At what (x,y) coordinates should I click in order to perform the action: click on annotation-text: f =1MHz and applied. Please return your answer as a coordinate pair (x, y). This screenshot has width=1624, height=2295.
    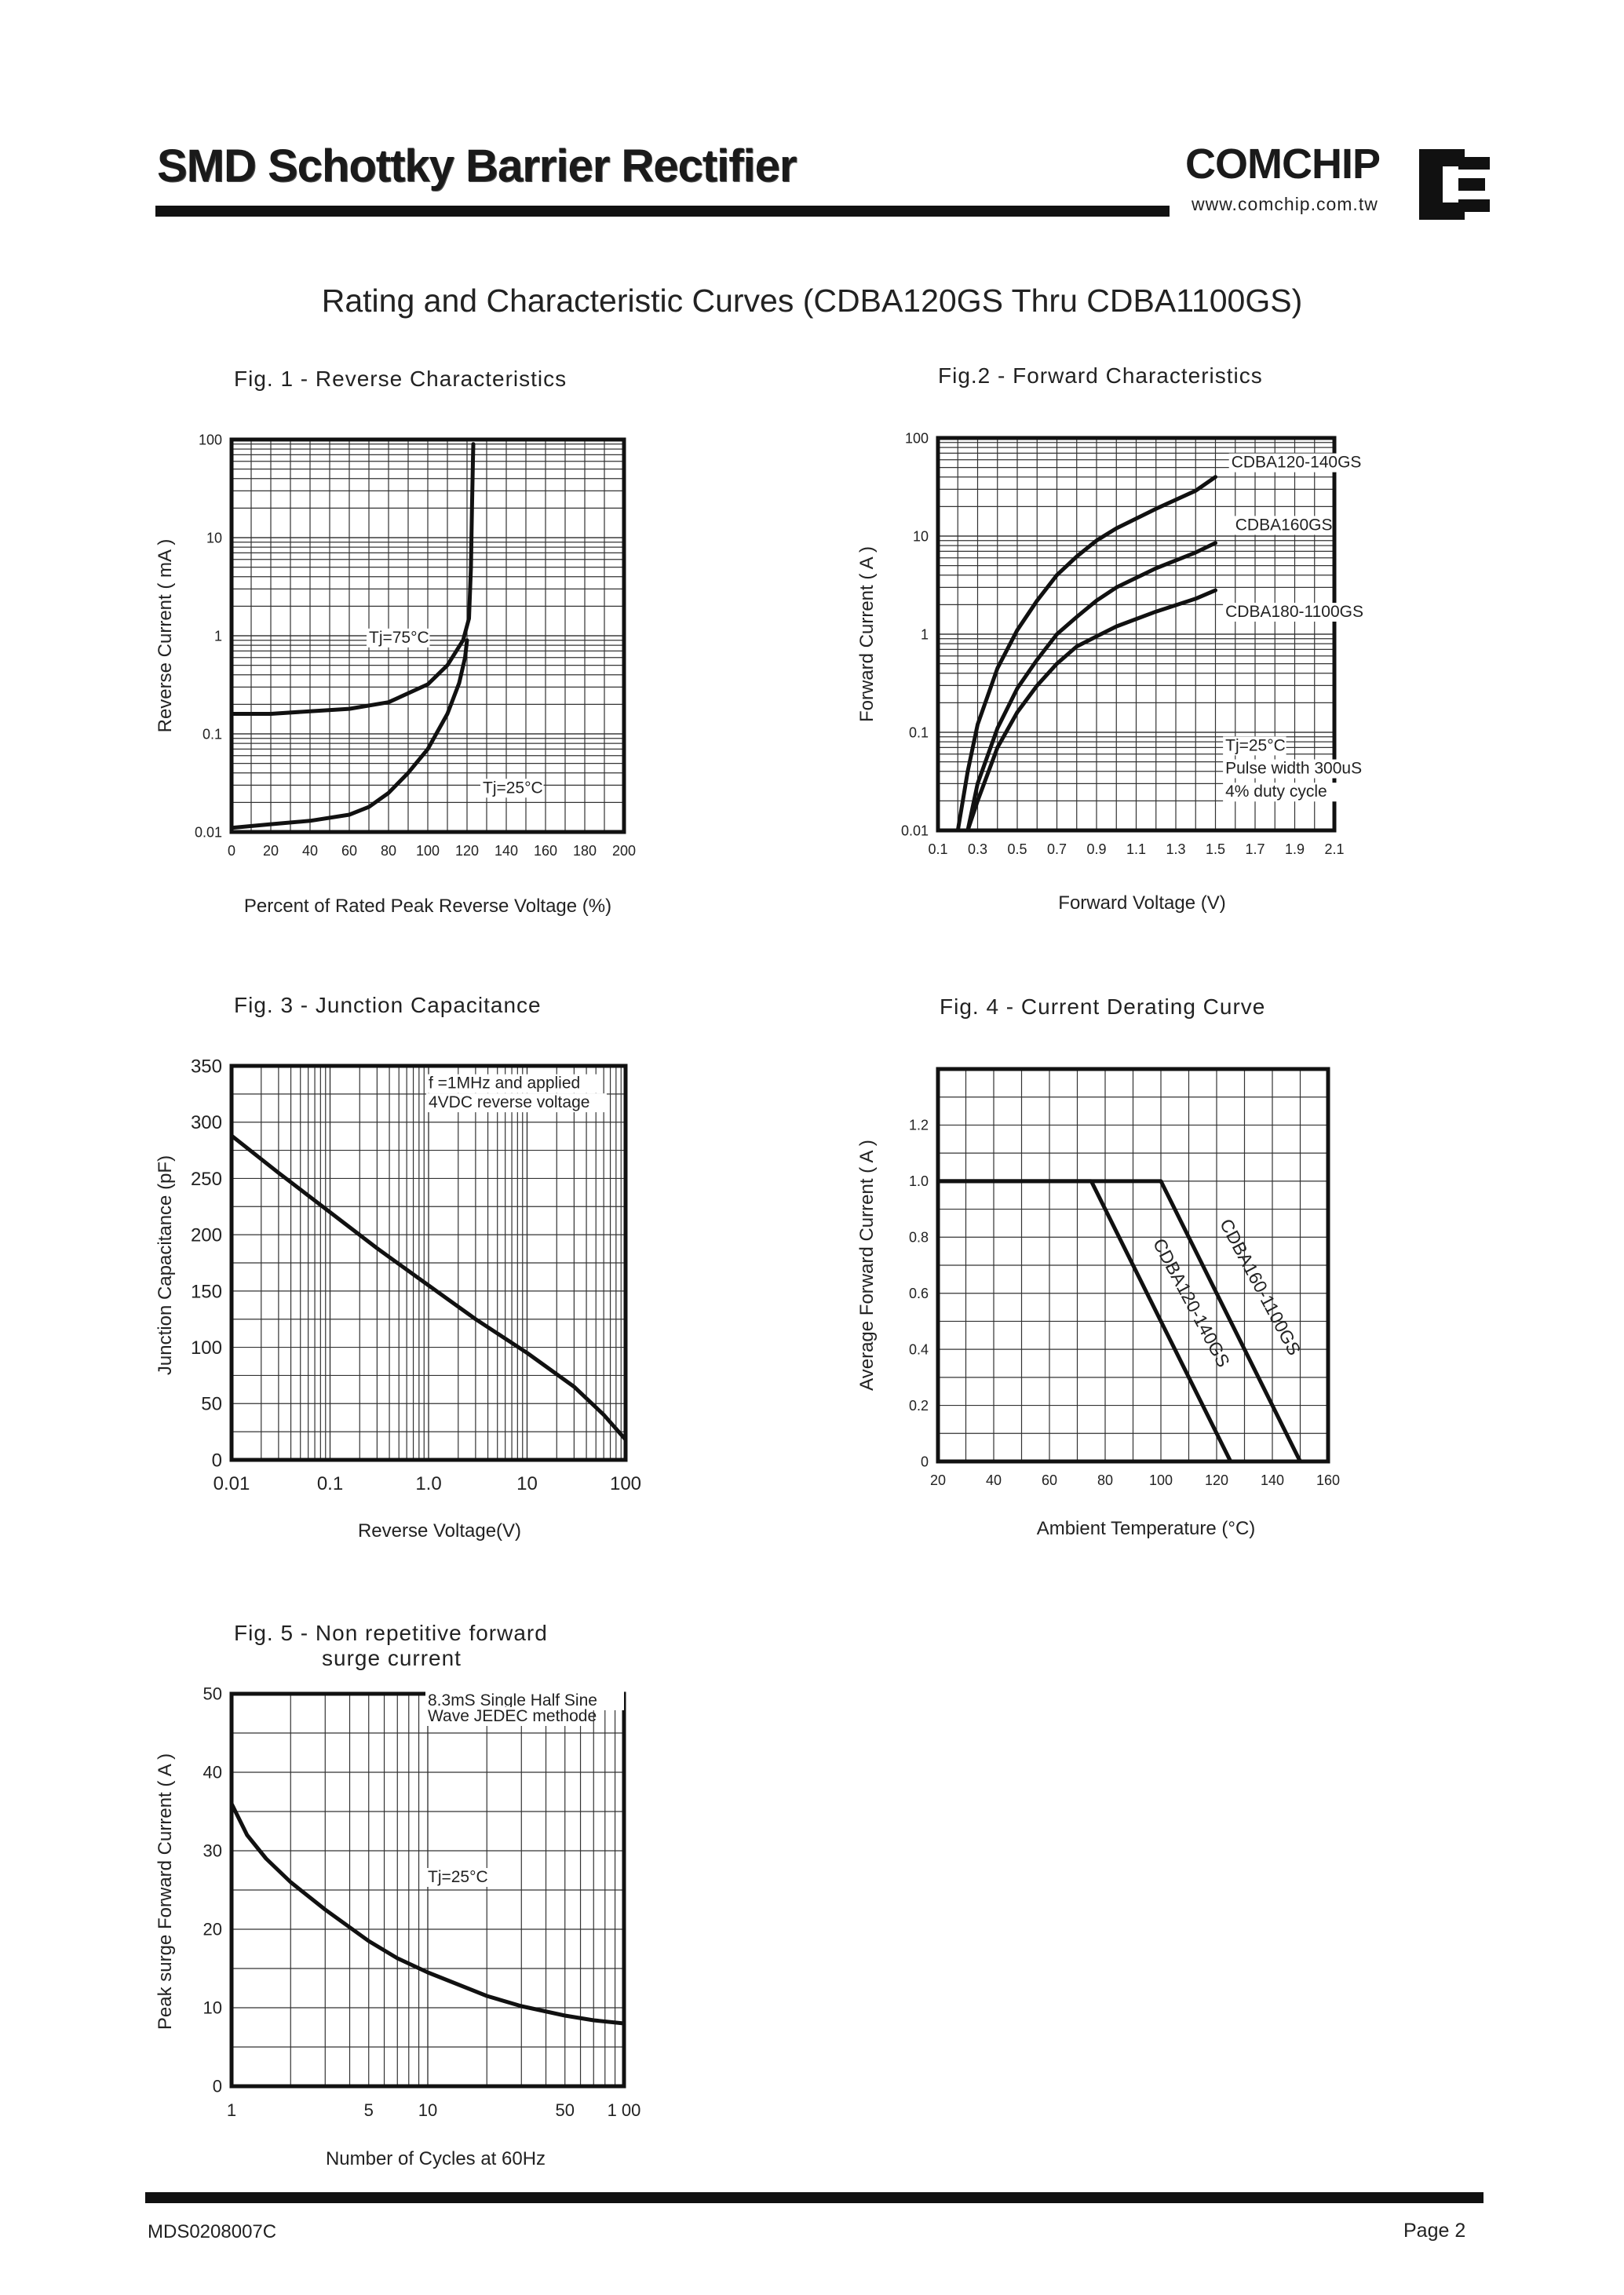
    Looking at the image, I should click on (505, 1084).